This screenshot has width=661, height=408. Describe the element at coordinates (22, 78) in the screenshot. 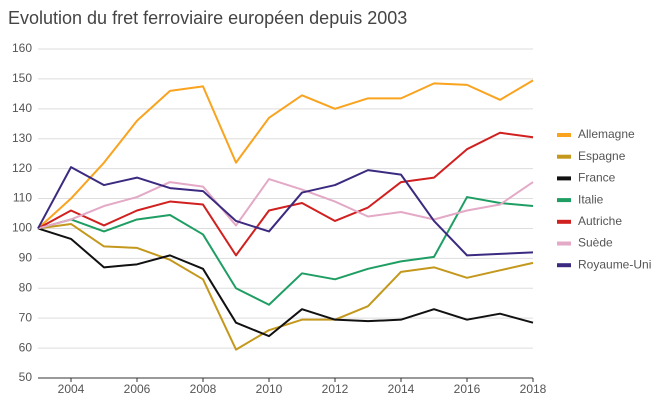

I see `y-tick-label: 150` at that location.